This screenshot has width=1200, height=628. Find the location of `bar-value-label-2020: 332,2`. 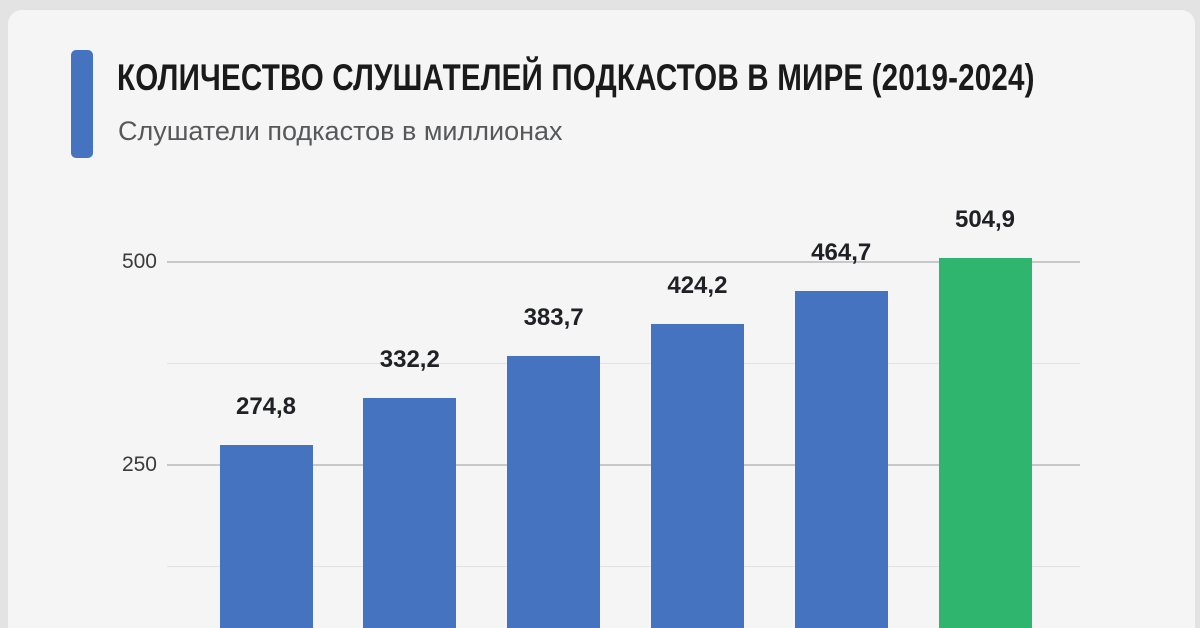

bar-value-label-2020: 332,2 is located at coordinates (409, 360).